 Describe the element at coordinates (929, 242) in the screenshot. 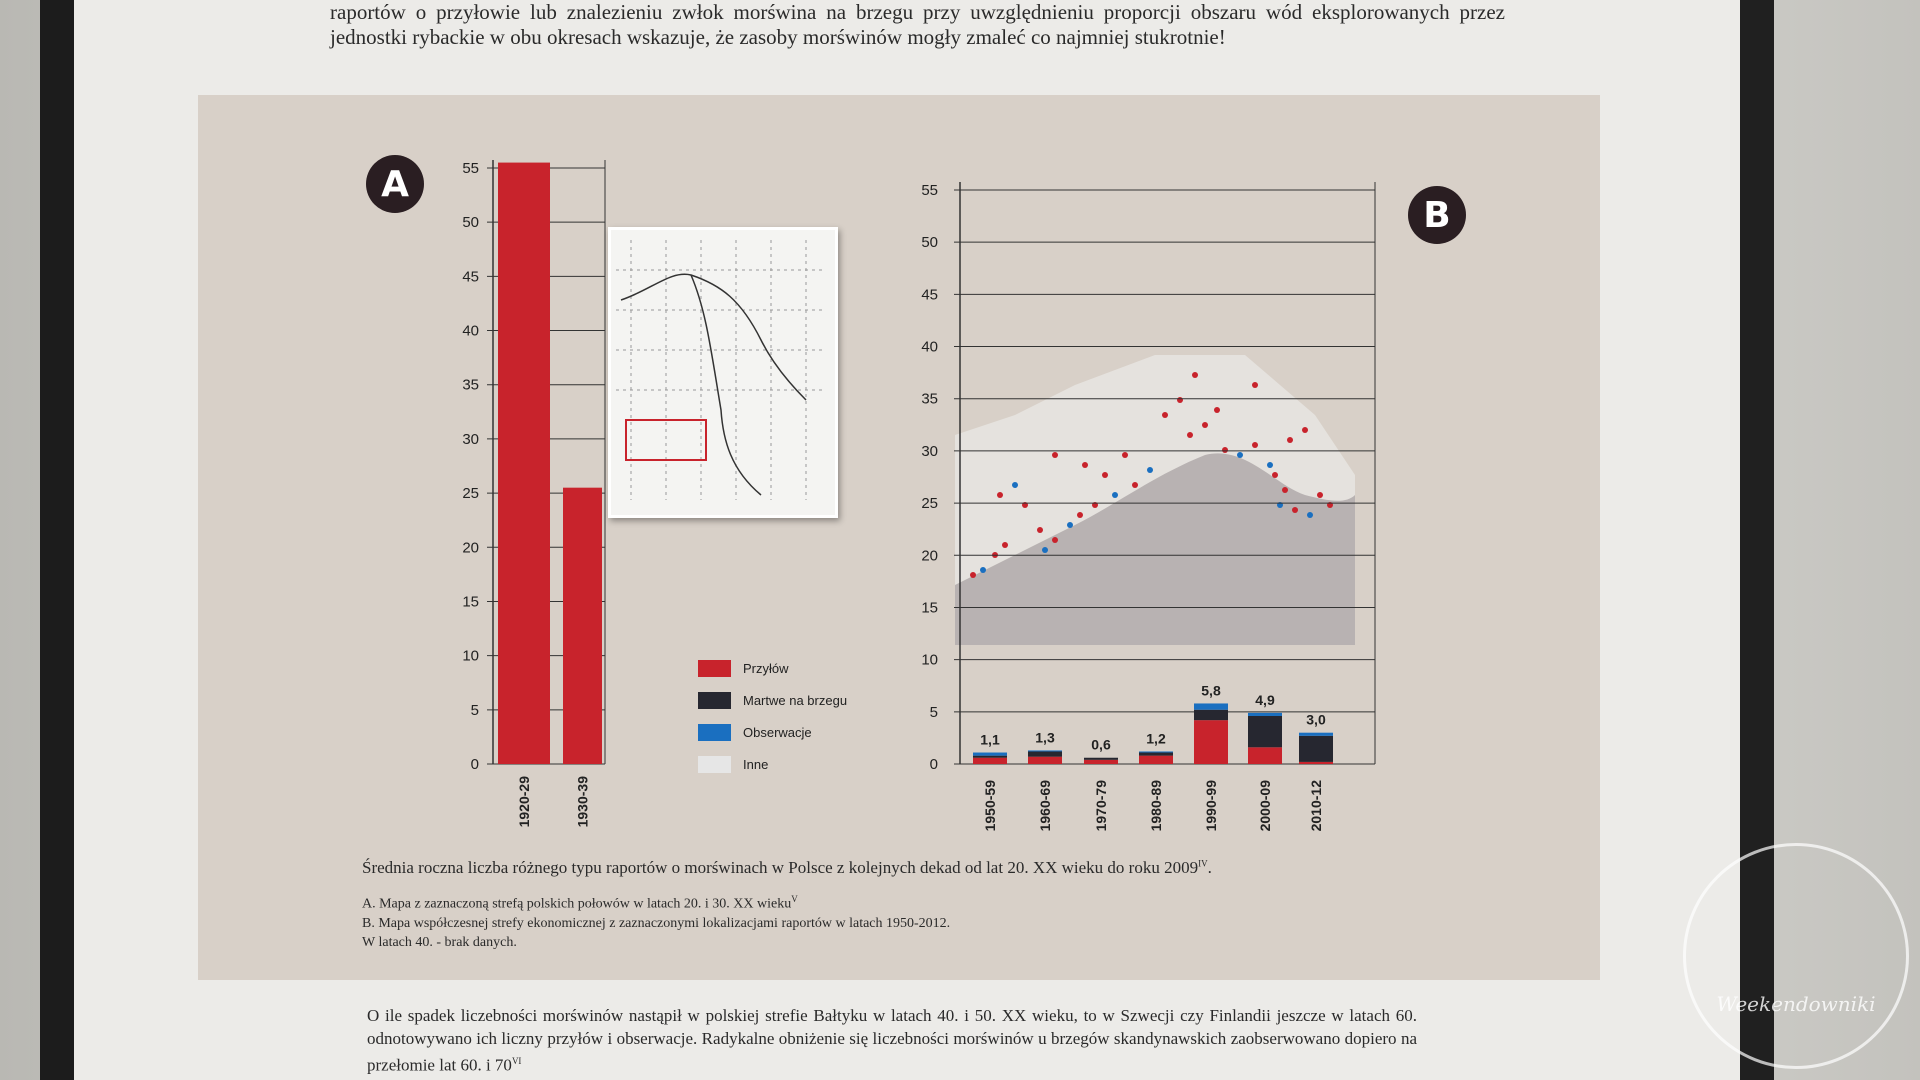

I see `chart-b-y-tick: 50` at that location.